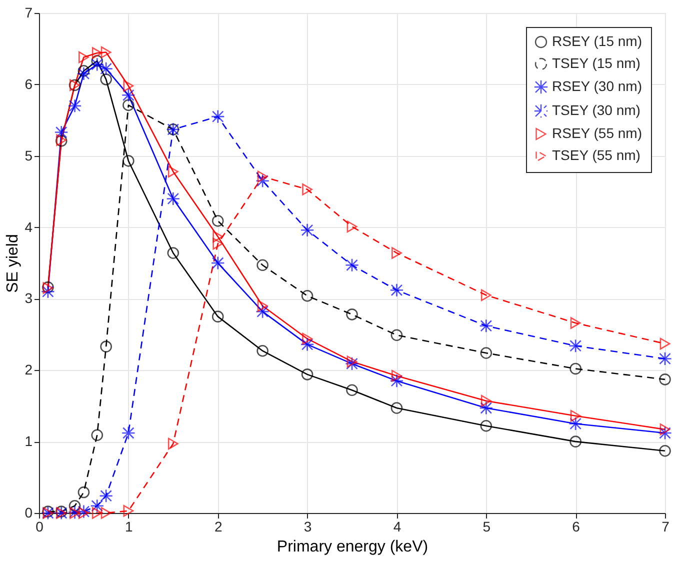 This screenshot has width=686, height=572. What do you see at coordinates (596, 110) in the screenshot?
I see `legend-label: TSEY (30 nm)` at bounding box center [596, 110].